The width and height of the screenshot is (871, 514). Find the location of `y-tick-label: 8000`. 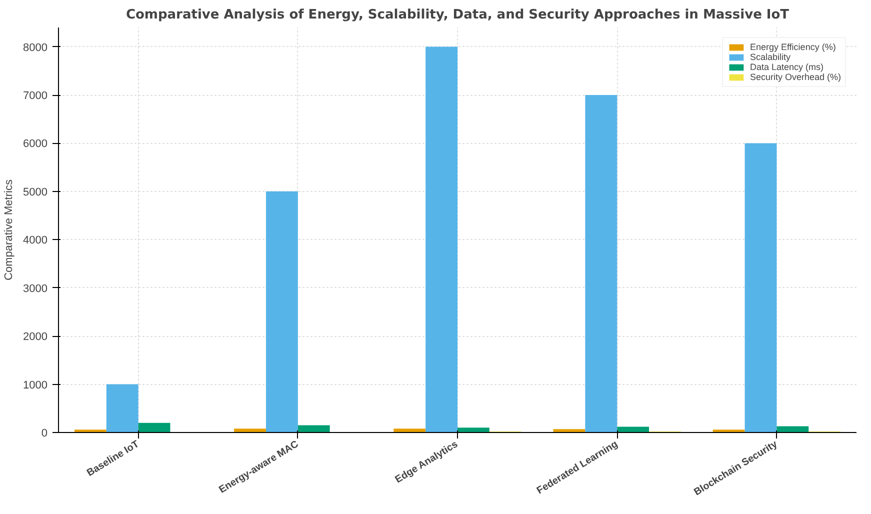

y-tick-label: 8000 is located at coordinates (35, 48).